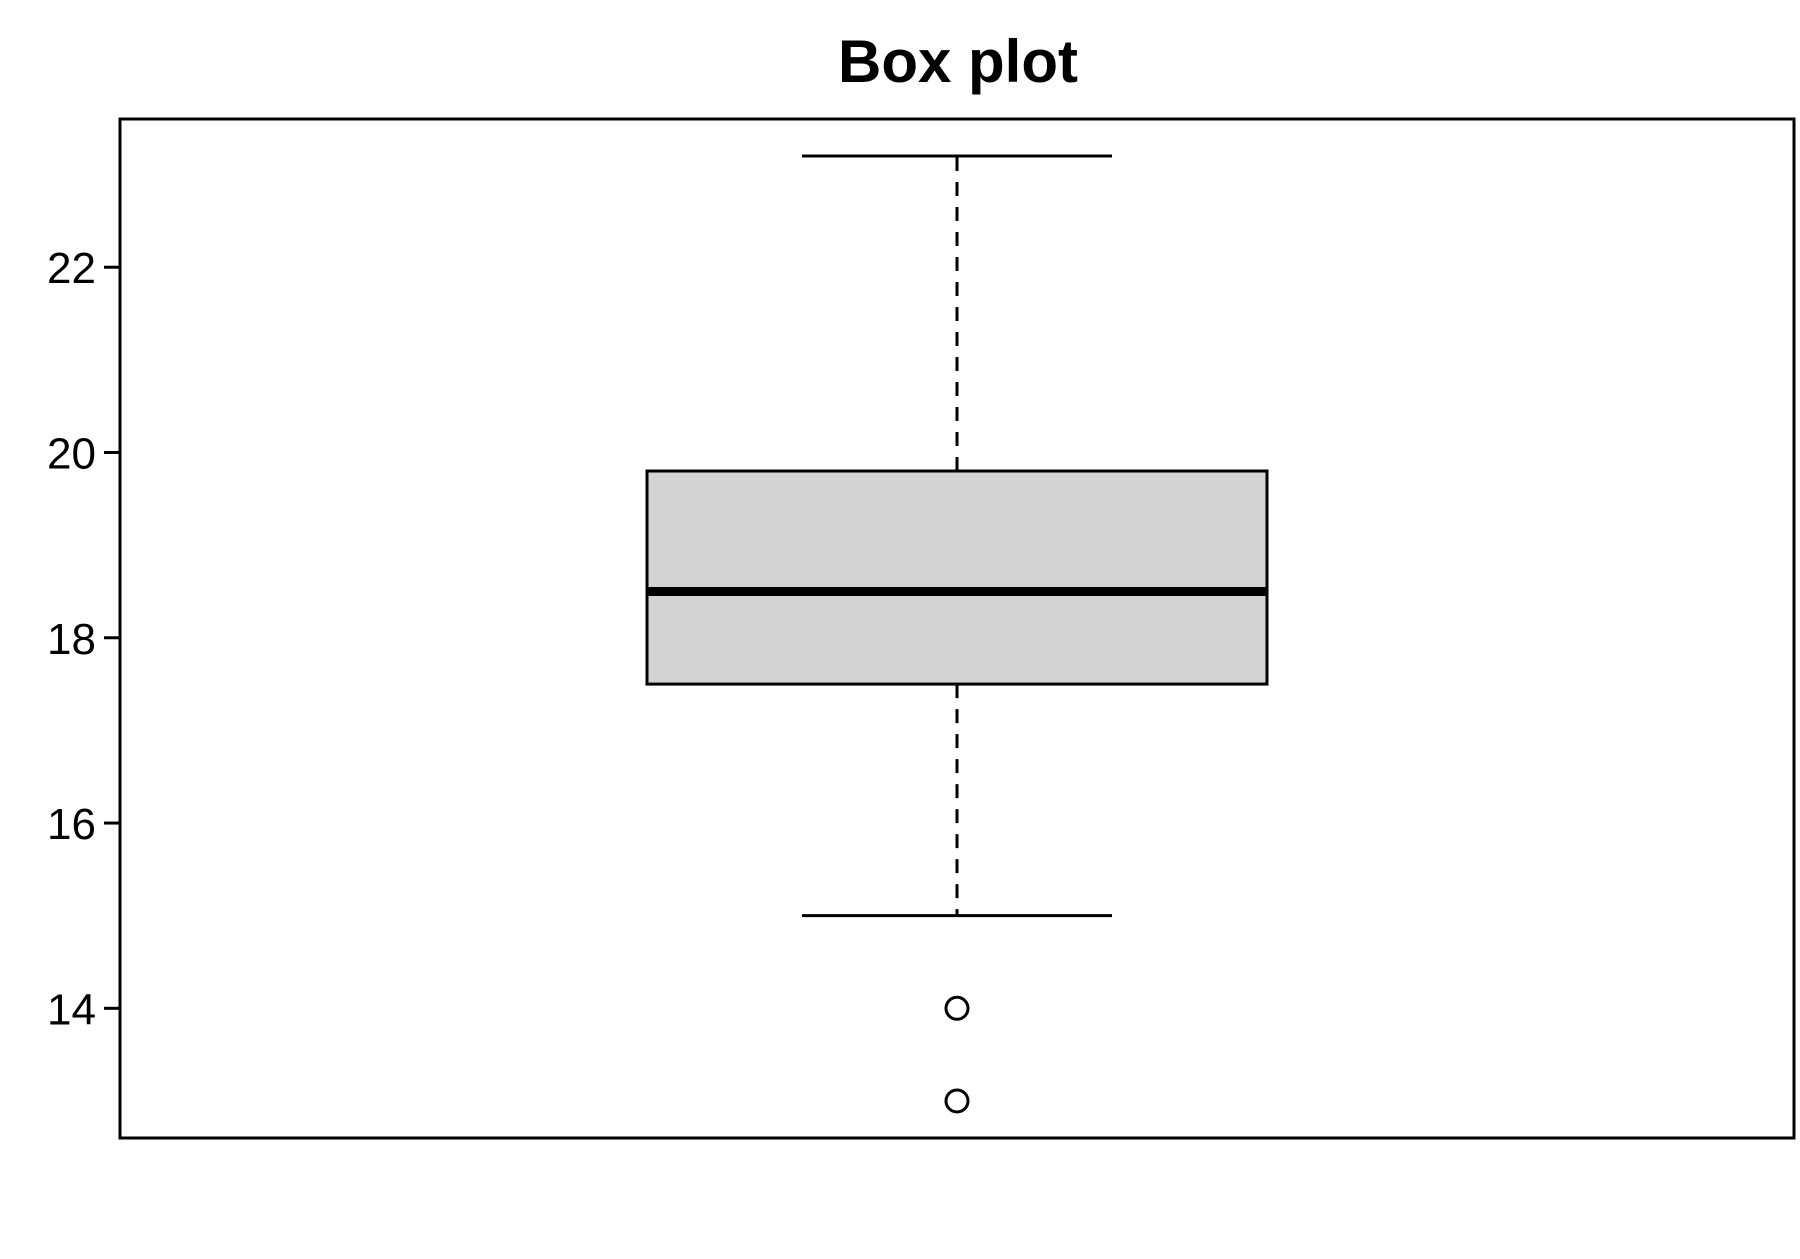 This screenshot has width=1800, height=1259. What do you see at coordinates (71, 824) in the screenshot?
I see `y-tick-label-16: 16` at bounding box center [71, 824].